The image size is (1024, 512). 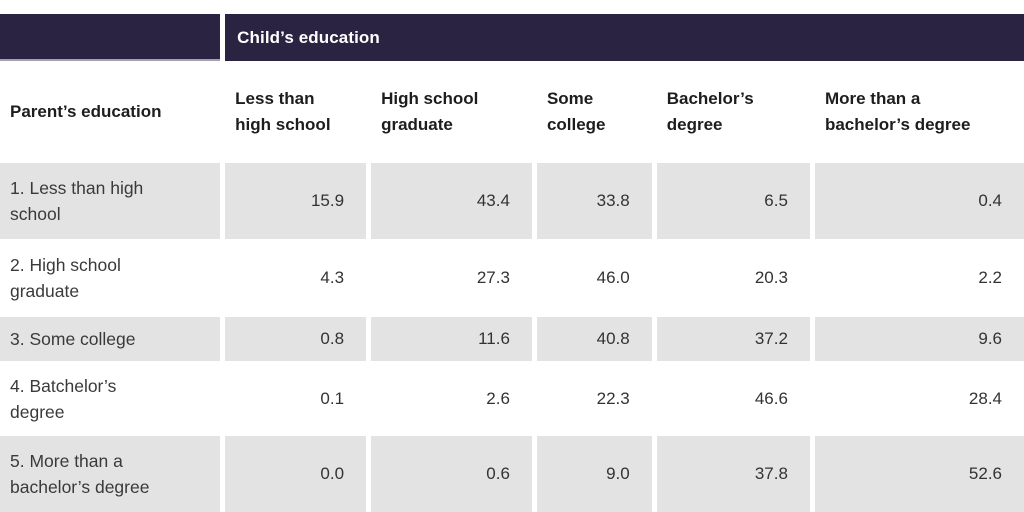 I want to click on table-row: 3. Some college 0.8 11.6 40.8 37.2 9.6, so click(x=512, y=339).